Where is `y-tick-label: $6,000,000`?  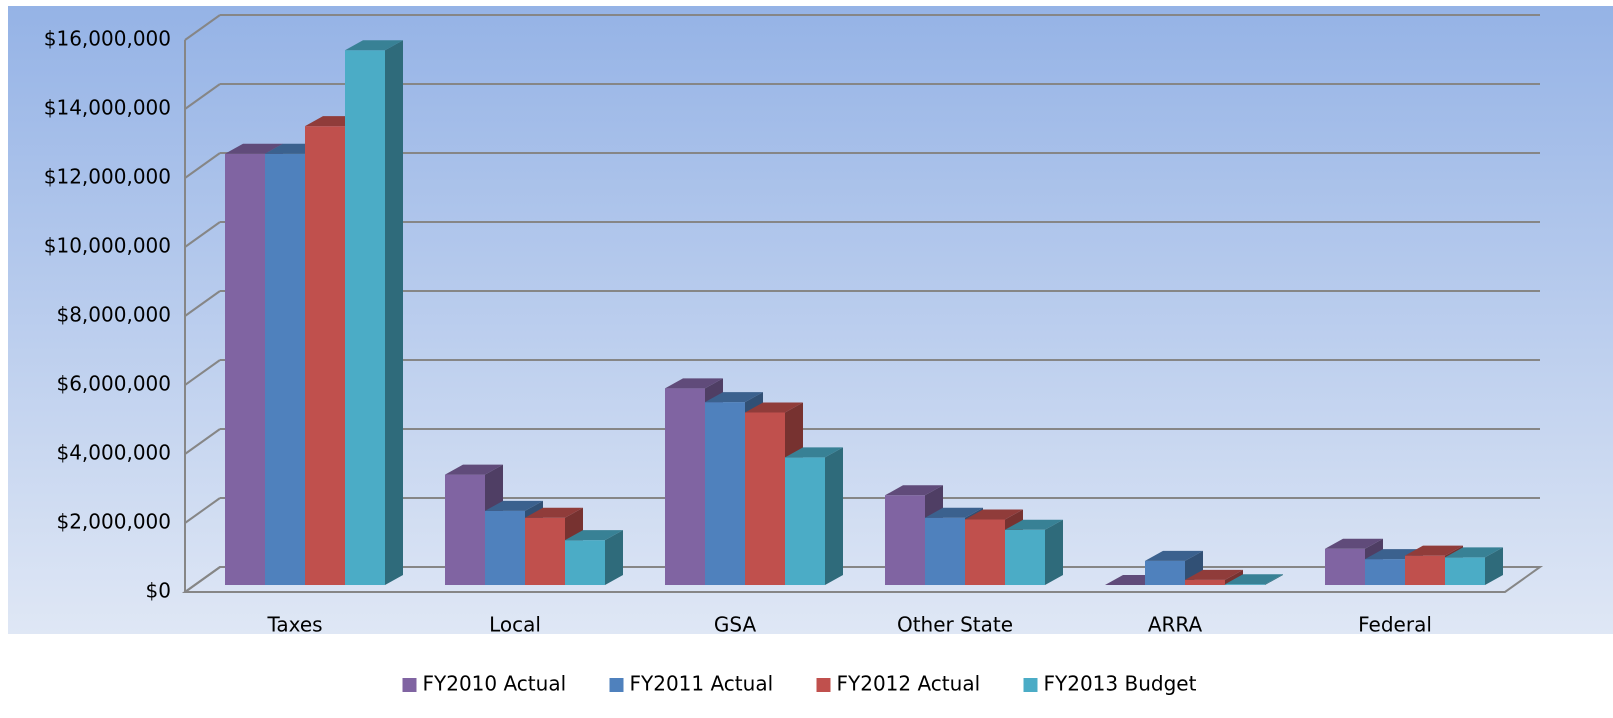 y-tick-label: $6,000,000 is located at coordinates (113, 384).